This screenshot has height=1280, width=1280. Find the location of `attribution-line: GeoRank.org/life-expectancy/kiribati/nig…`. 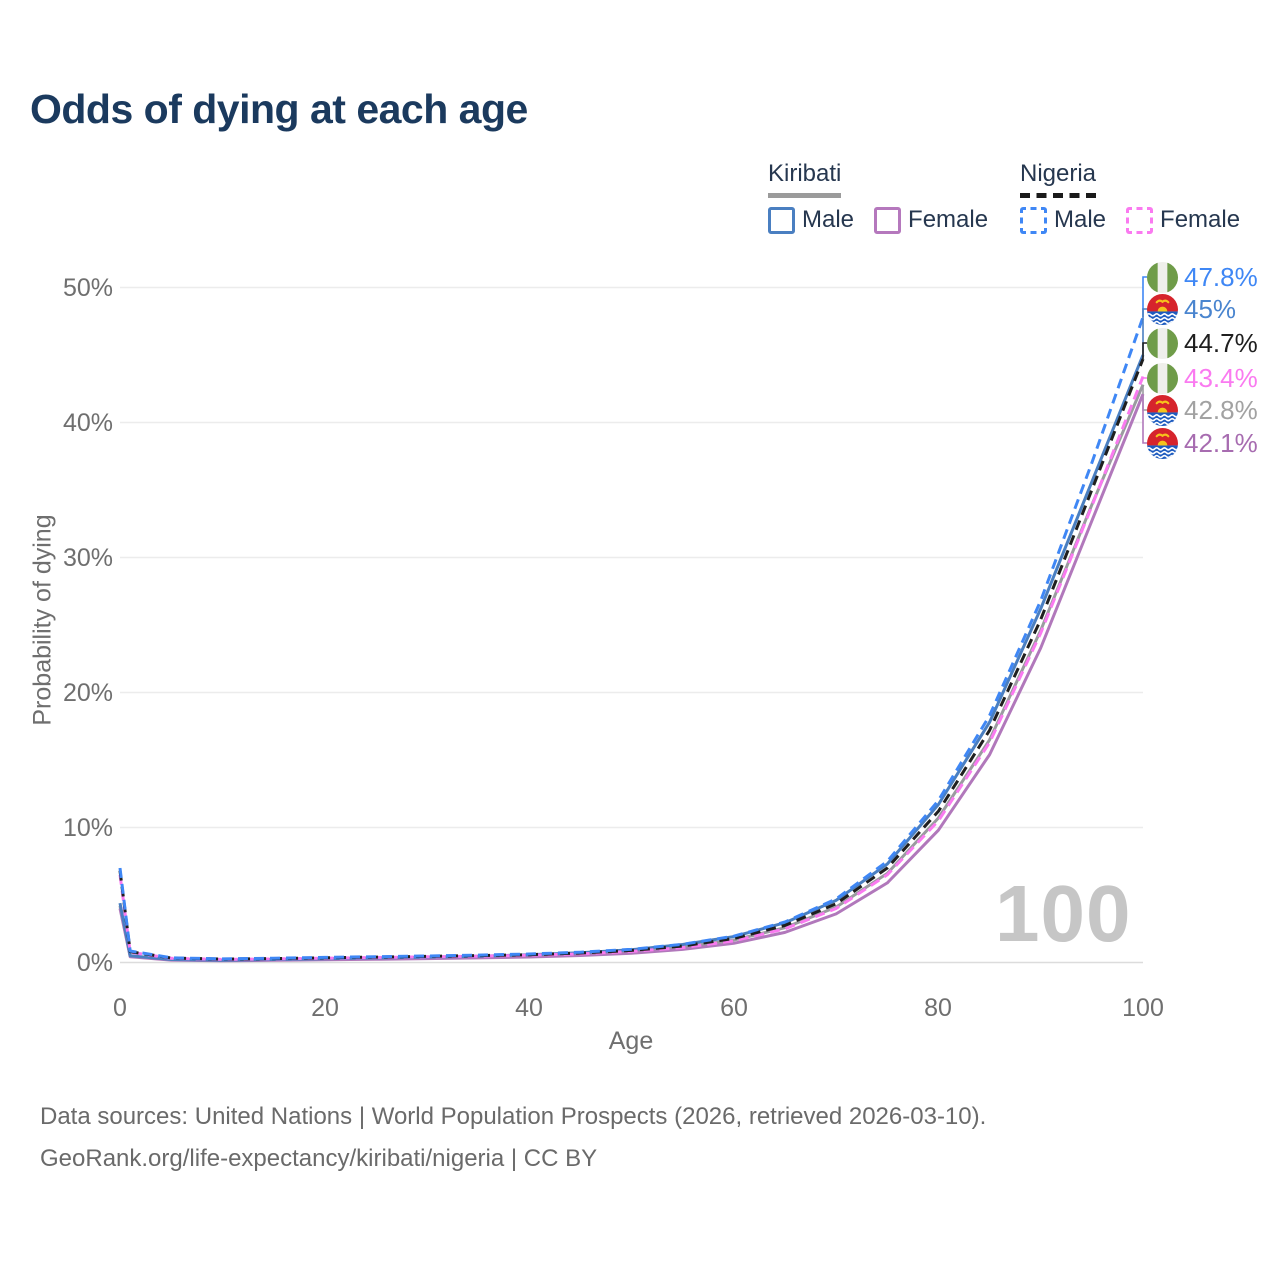

attribution-line: GeoRank.org/life-expectancy/kiribati/nig… is located at coordinates (319, 1158).